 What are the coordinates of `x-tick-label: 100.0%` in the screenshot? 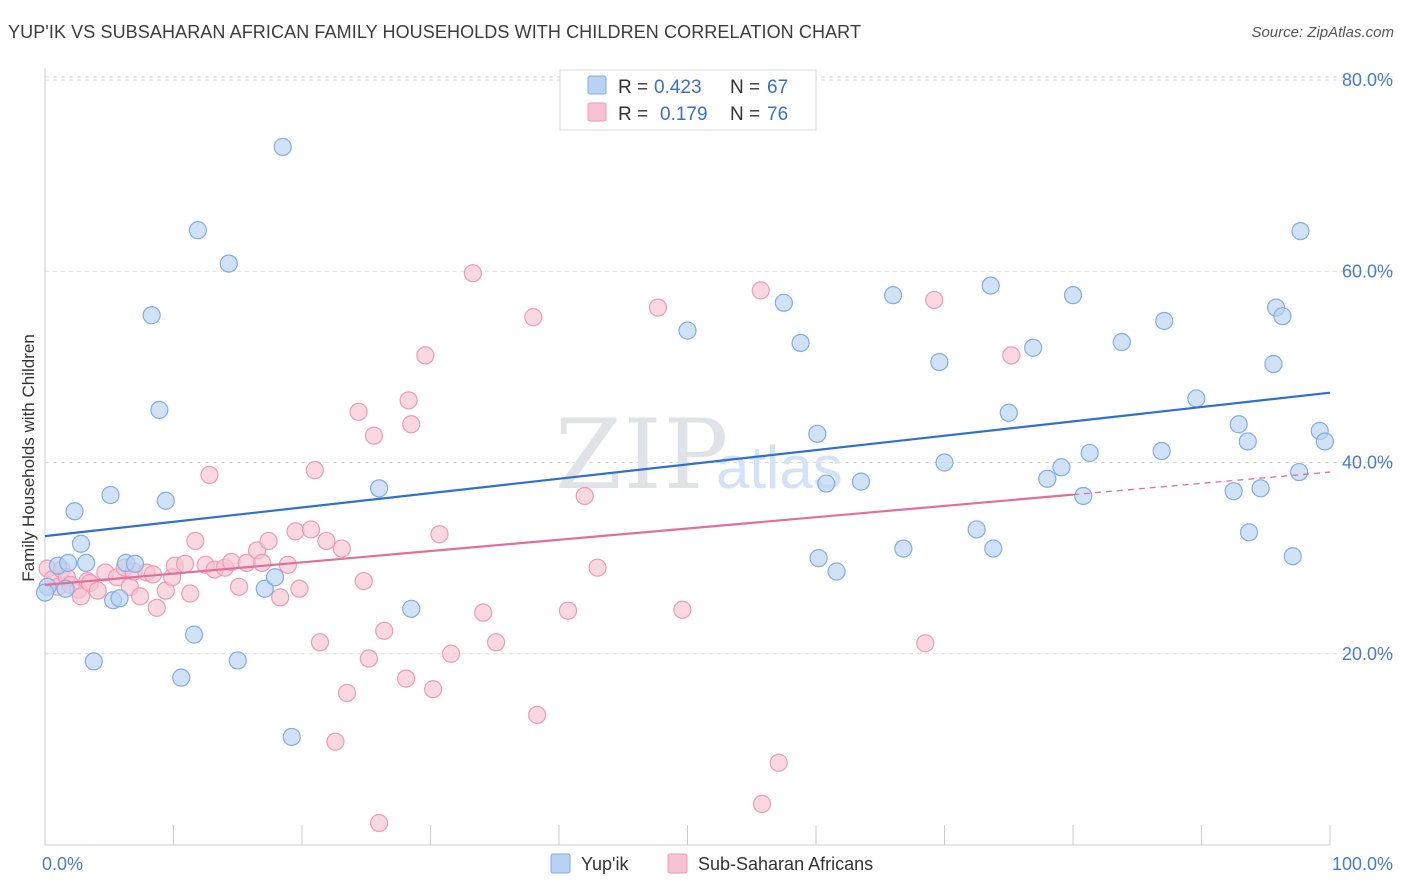 It's located at (1362, 864).